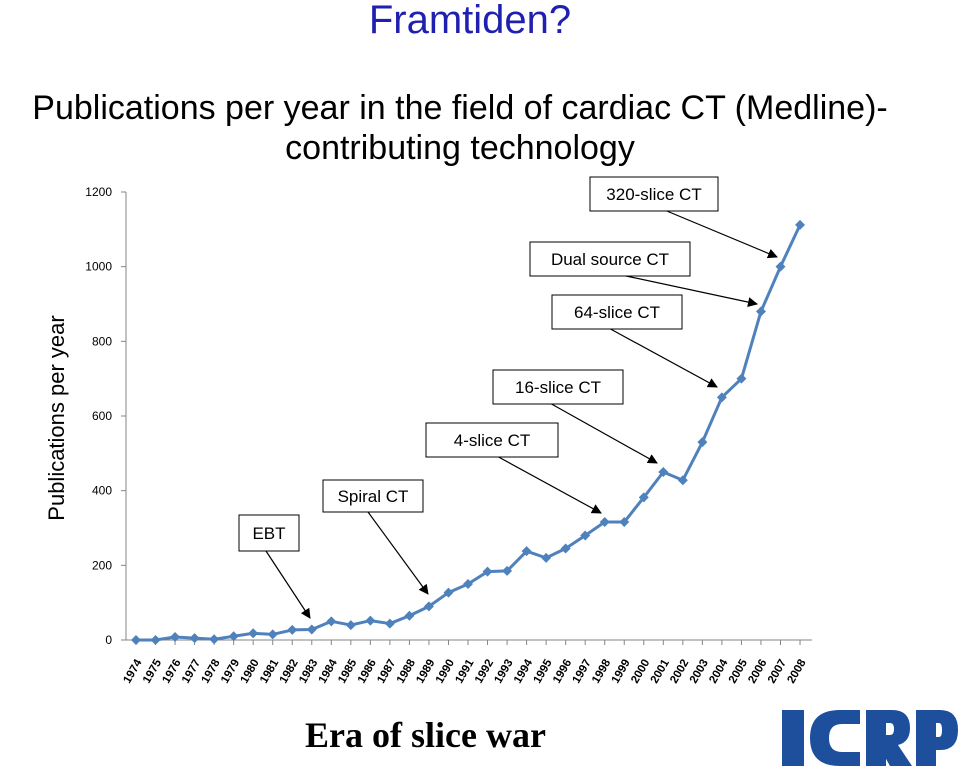 The height and width of the screenshot is (768, 960). I want to click on annotation-label: 4-slice CT, so click(492, 440).